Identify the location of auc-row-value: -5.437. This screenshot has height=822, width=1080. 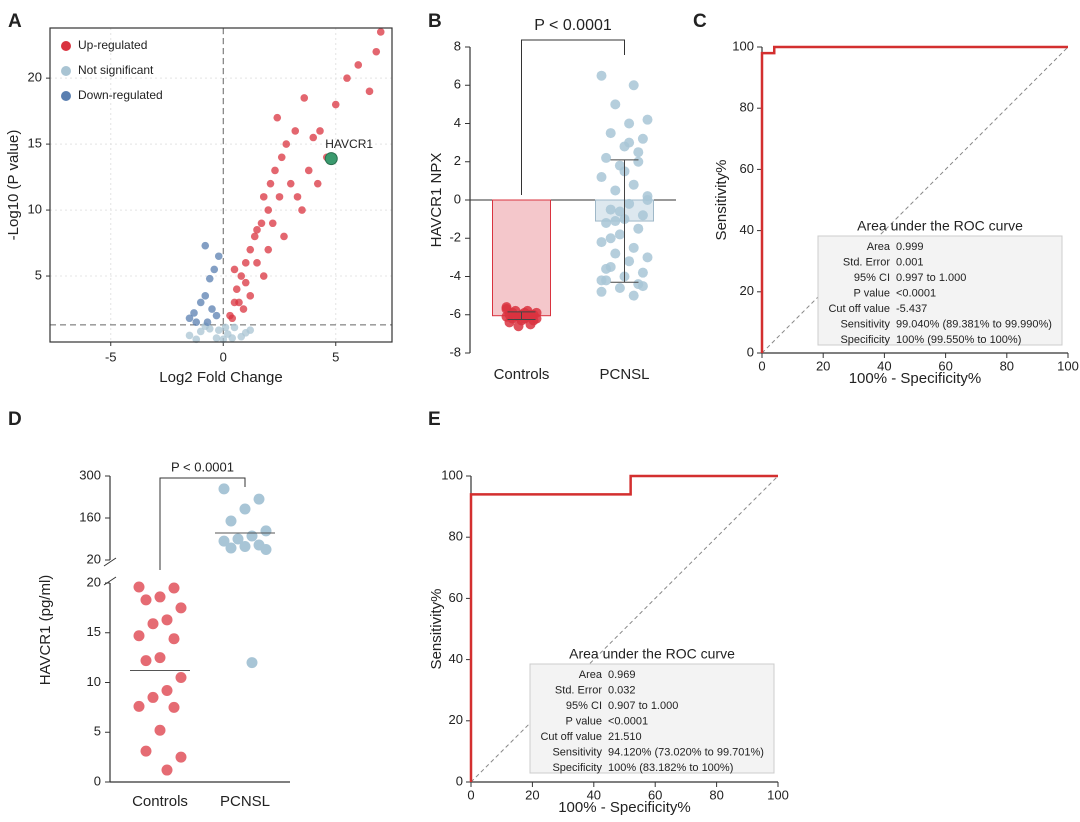
(911, 309).